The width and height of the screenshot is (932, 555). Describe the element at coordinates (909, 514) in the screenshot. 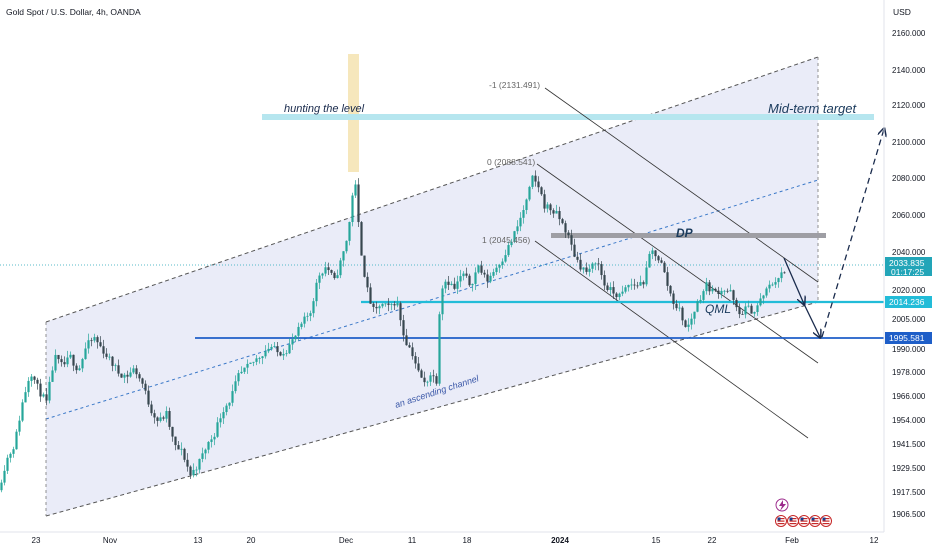

I see `price-tick-label: 1906.500` at that location.